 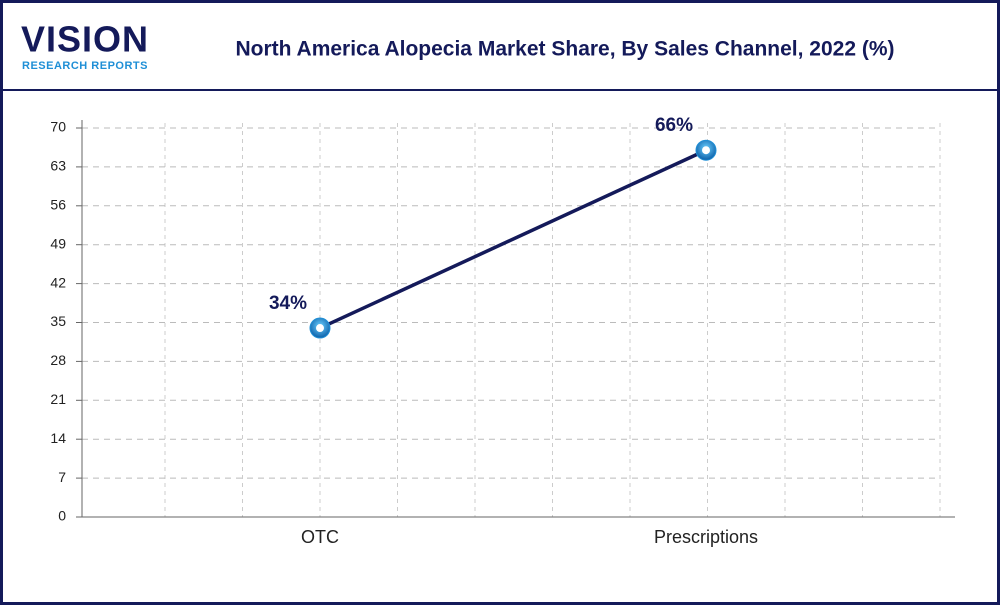 I want to click on data-label: 66%, so click(x=674, y=125).